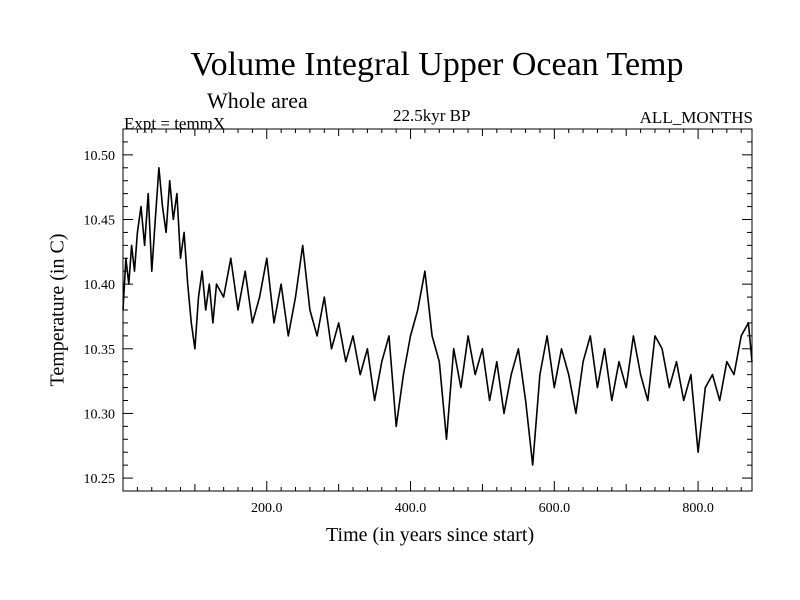 Image resolution: width=800 pixels, height=600 pixels. Describe the element at coordinates (100, 479) in the screenshot. I see `y-tick-label: 10.25` at that location.